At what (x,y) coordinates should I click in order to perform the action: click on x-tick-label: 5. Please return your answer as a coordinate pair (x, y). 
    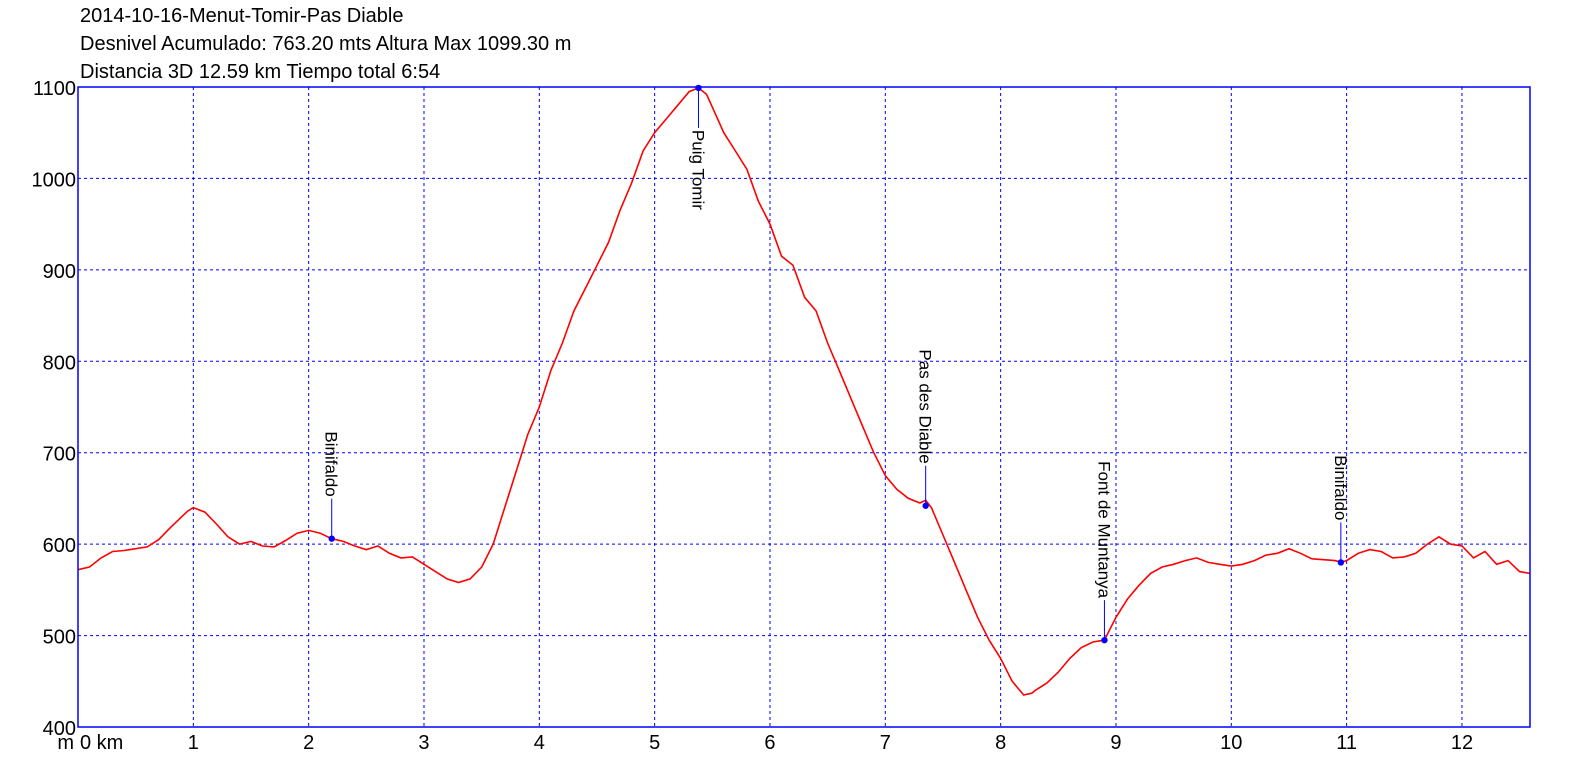
    Looking at the image, I should click on (654, 743).